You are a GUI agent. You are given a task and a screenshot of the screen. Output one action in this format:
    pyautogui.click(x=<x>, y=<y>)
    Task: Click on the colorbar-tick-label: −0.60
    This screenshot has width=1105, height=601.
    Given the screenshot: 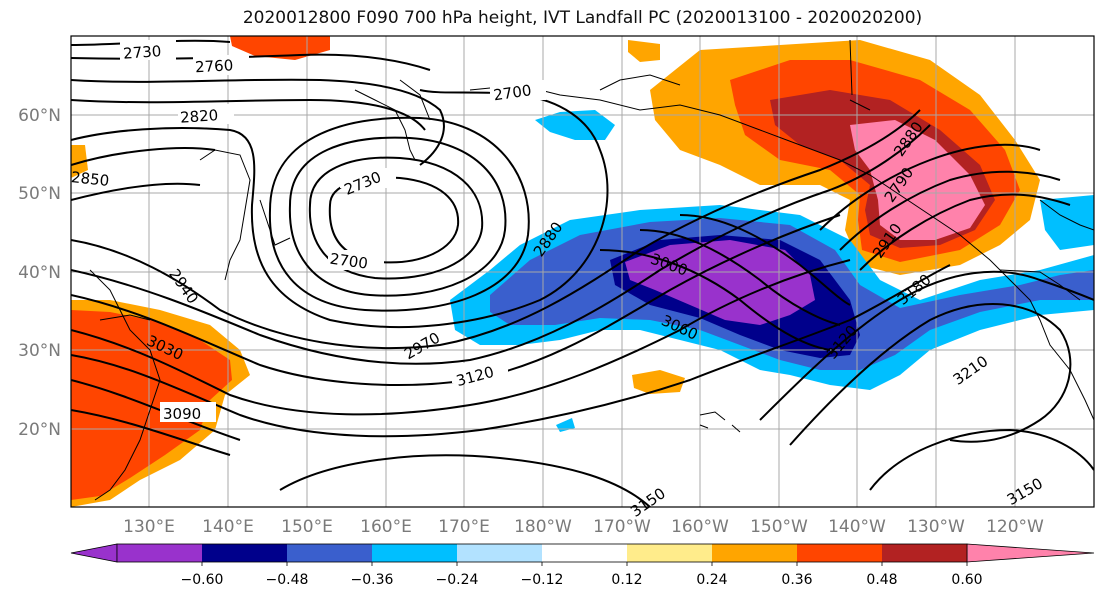 What is the action you would take?
    pyautogui.click(x=202, y=580)
    